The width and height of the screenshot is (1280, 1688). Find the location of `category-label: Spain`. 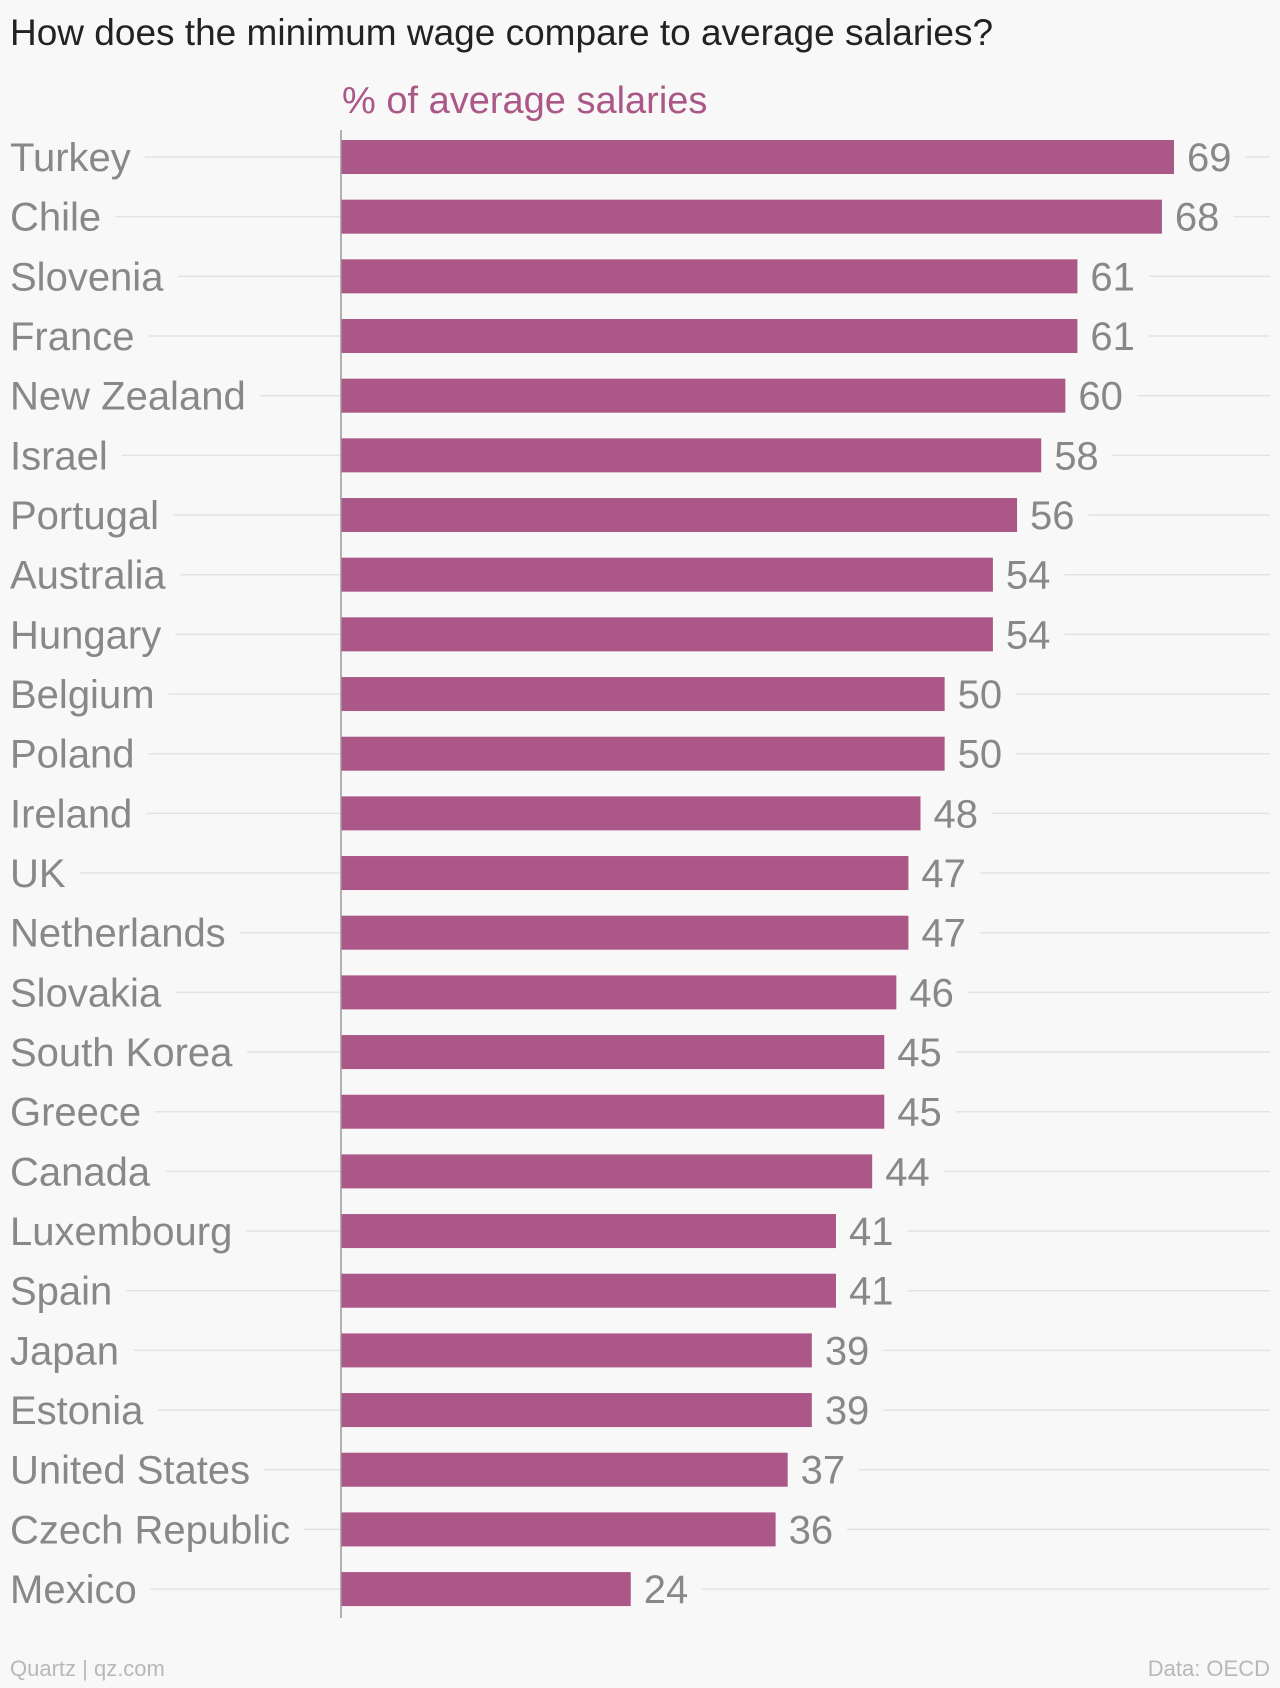

category-label: Spain is located at coordinates (61, 1292).